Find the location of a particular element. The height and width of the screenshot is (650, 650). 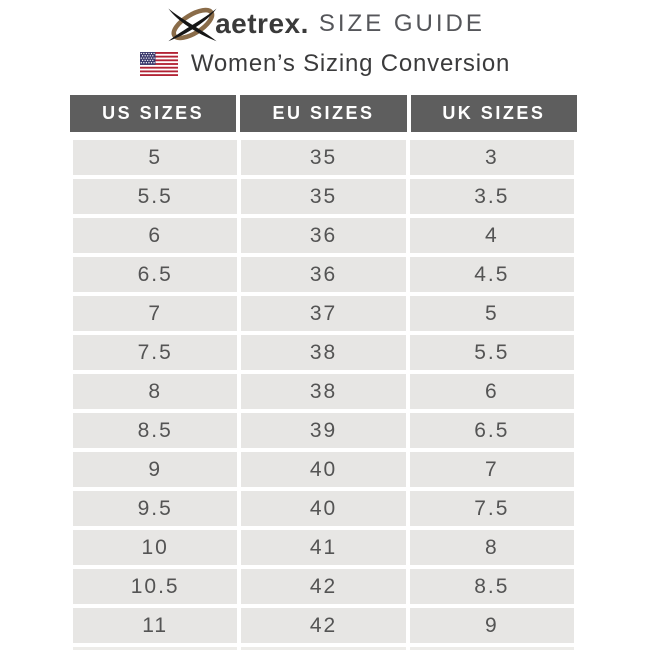

table-cell: 4.5 is located at coordinates (491, 274).